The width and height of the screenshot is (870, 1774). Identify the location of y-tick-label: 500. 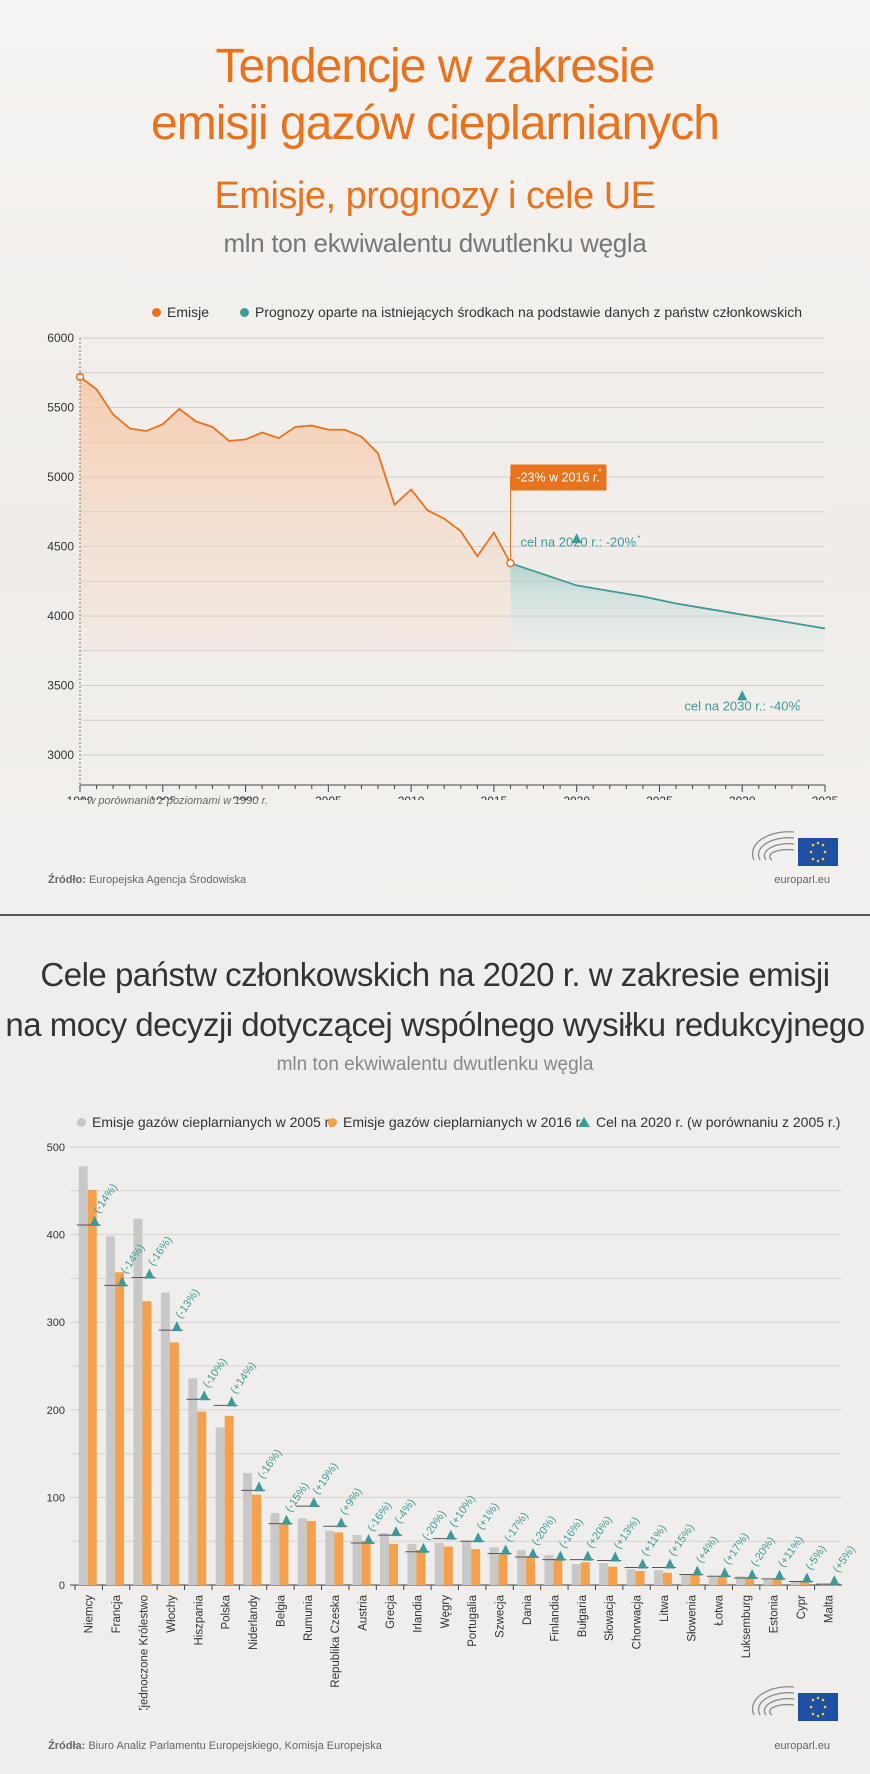
(56, 1148).